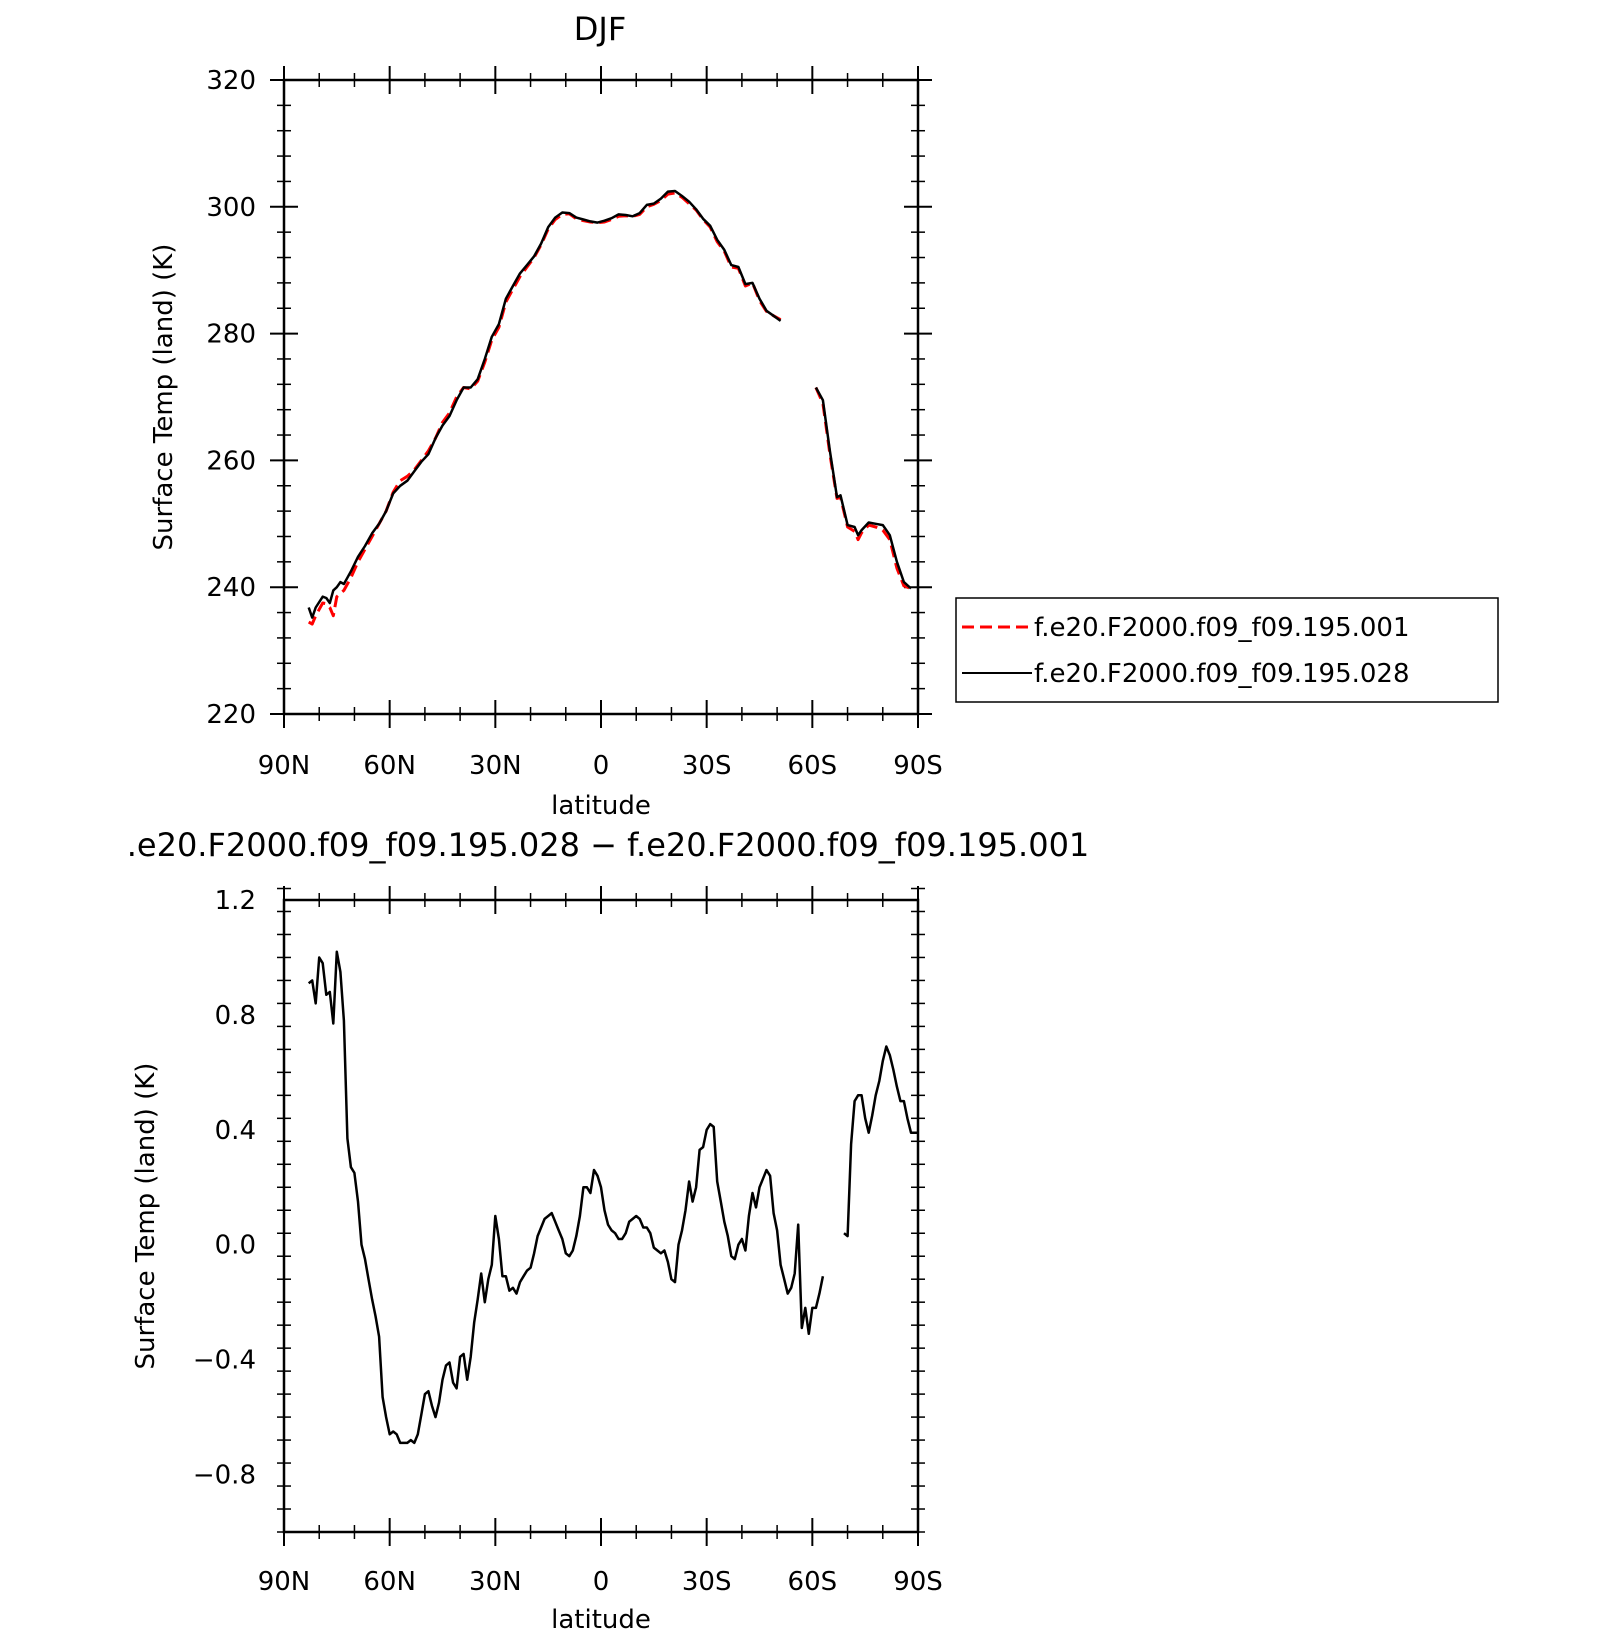 The width and height of the screenshot is (1597, 1635). What do you see at coordinates (231, 81) in the screenshot?
I see `y-tick-label: 320` at bounding box center [231, 81].